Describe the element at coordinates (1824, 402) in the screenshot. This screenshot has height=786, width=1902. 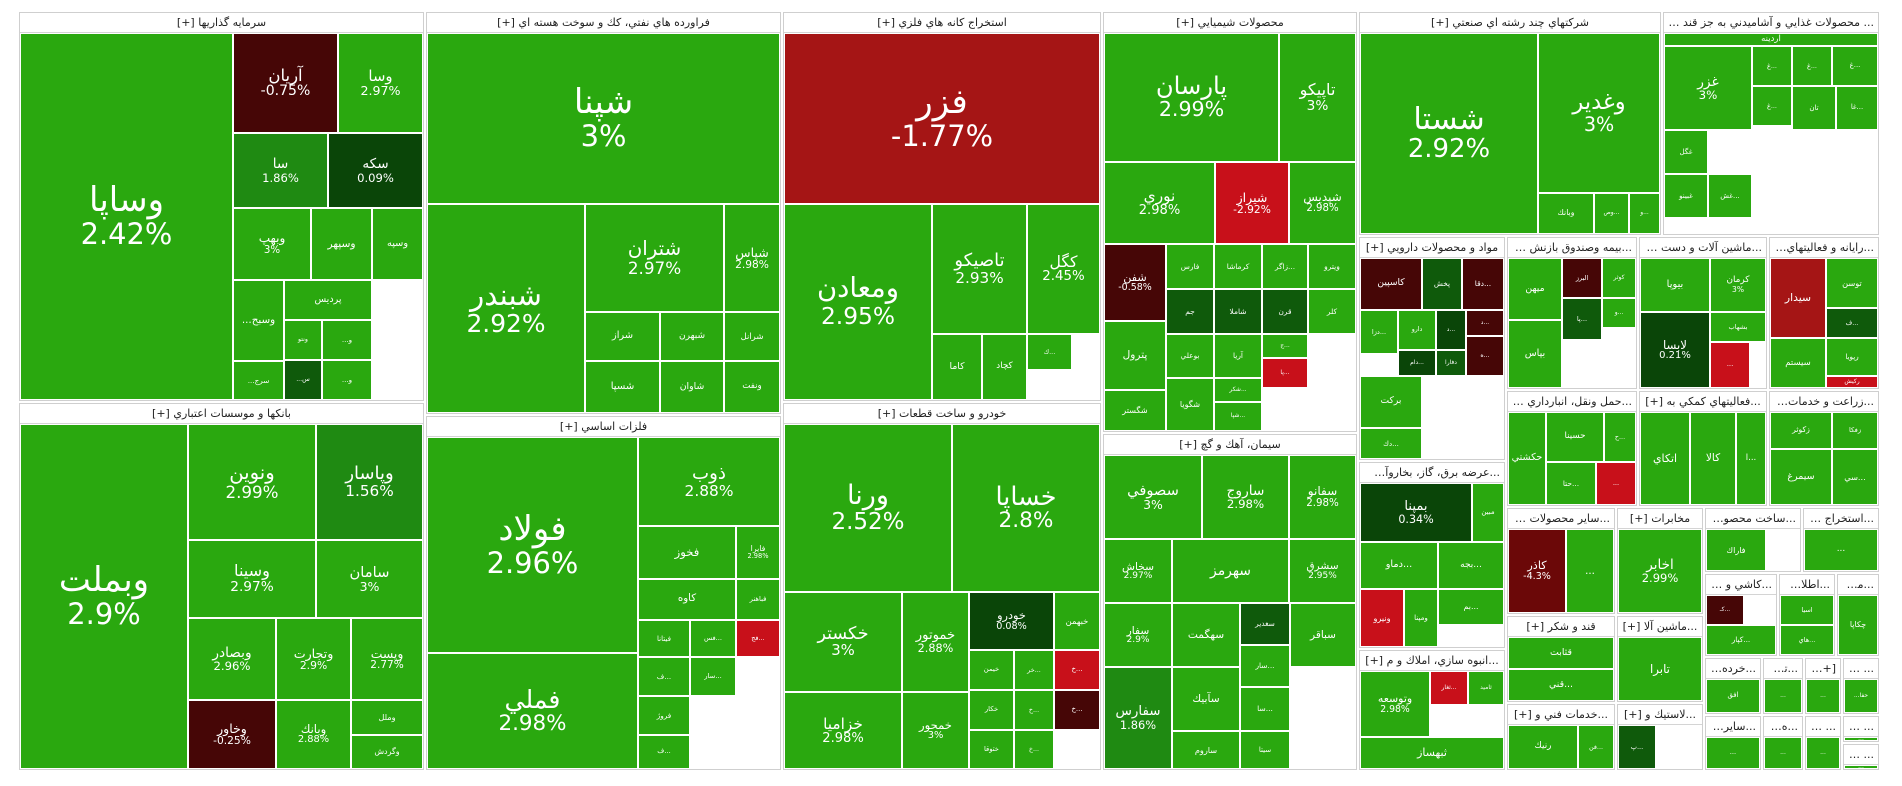
I see `sector-title: ...زراعت و خدمات وا [+]` at that location.